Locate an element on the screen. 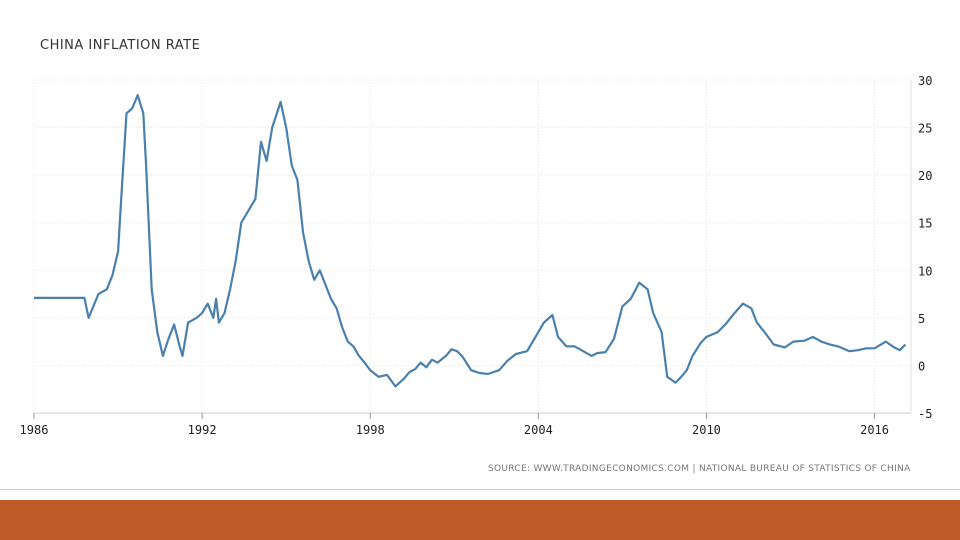 This screenshot has height=540, width=960. x-axis-ticks: 1986 1992 1998 2004 2010 2016 is located at coordinates (454, 425).